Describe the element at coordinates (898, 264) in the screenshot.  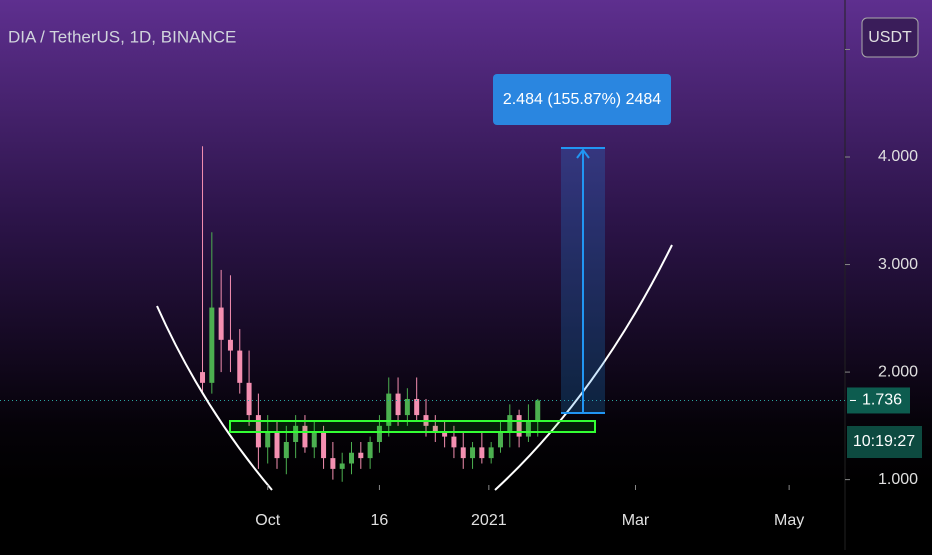
I see `y-tick-label: 3.000` at that location.